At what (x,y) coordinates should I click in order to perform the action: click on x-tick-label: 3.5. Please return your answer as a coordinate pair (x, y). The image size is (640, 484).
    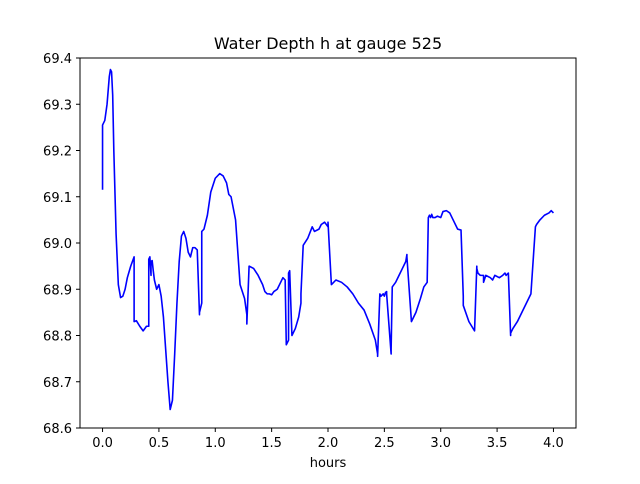
    Looking at the image, I should click on (497, 443).